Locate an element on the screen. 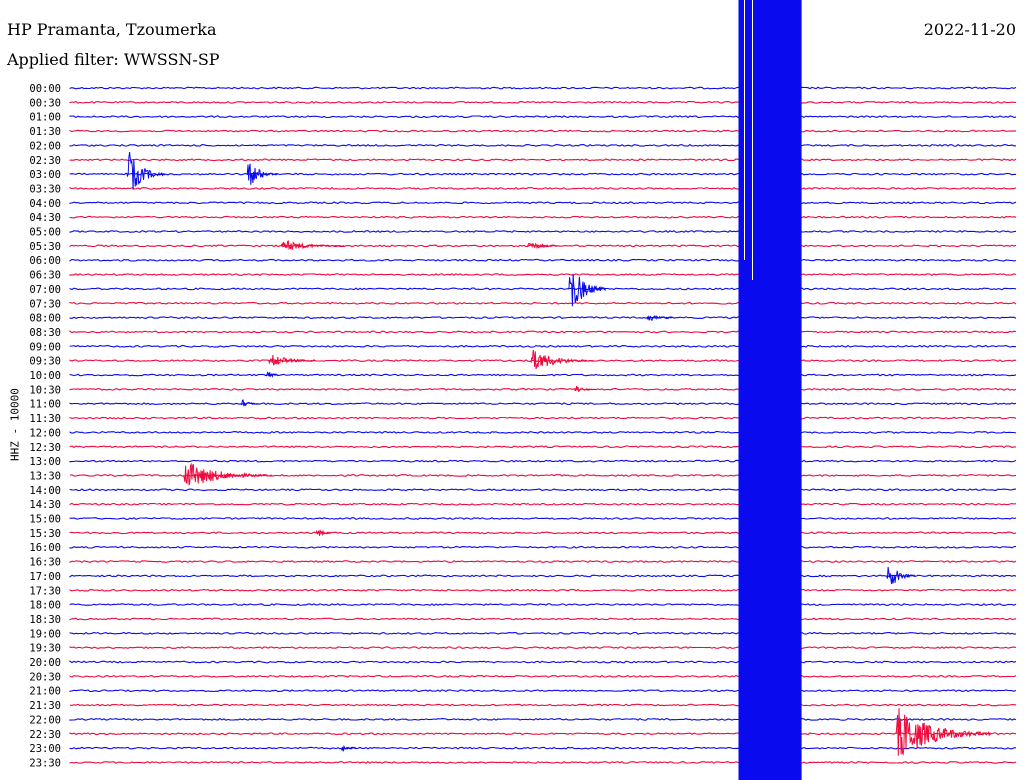 This screenshot has height=780, width=1024. row-time-label: 08:00 is located at coordinates (45, 319).